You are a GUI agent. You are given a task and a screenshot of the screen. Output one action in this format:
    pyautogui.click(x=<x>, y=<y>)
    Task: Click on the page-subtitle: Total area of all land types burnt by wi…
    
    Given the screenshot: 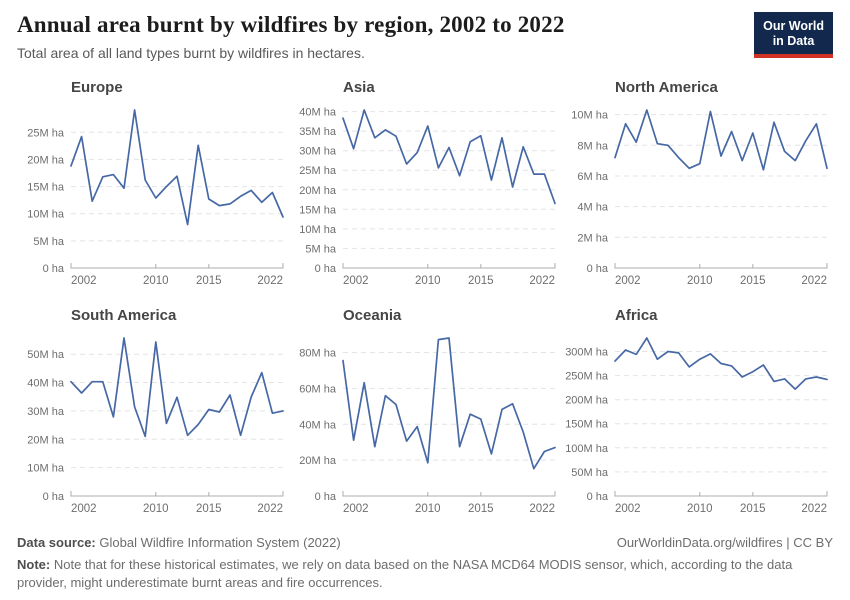 What is the action you would take?
    pyautogui.click(x=191, y=53)
    